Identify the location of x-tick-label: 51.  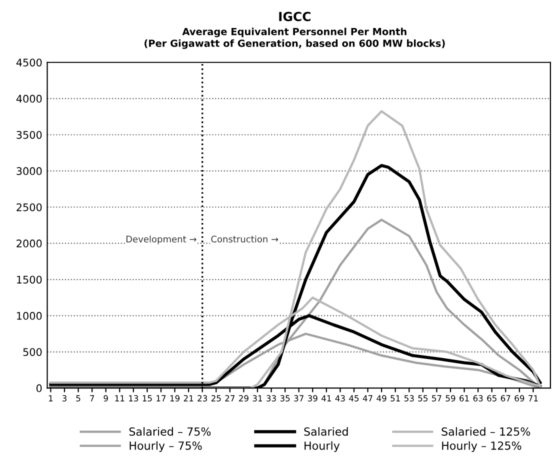
(395, 398).